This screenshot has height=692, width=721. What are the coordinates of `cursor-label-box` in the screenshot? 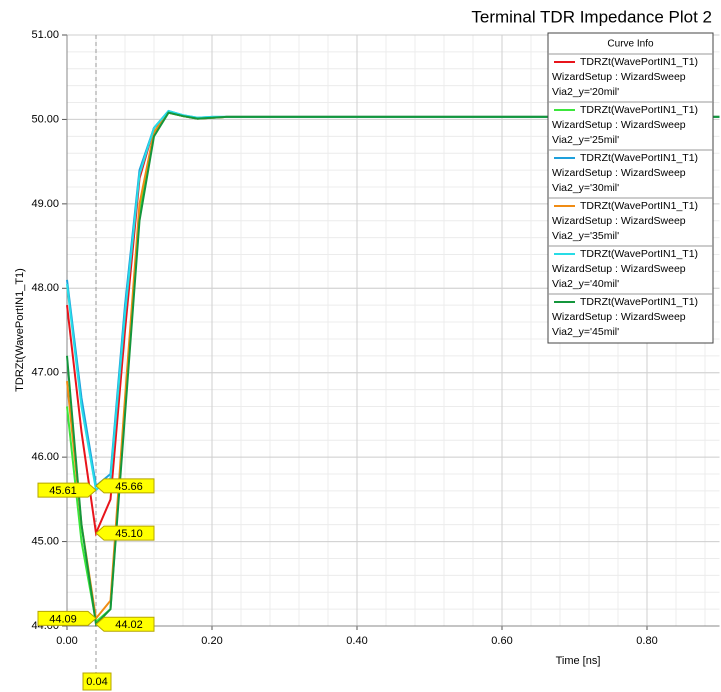 It's located at (97, 681).